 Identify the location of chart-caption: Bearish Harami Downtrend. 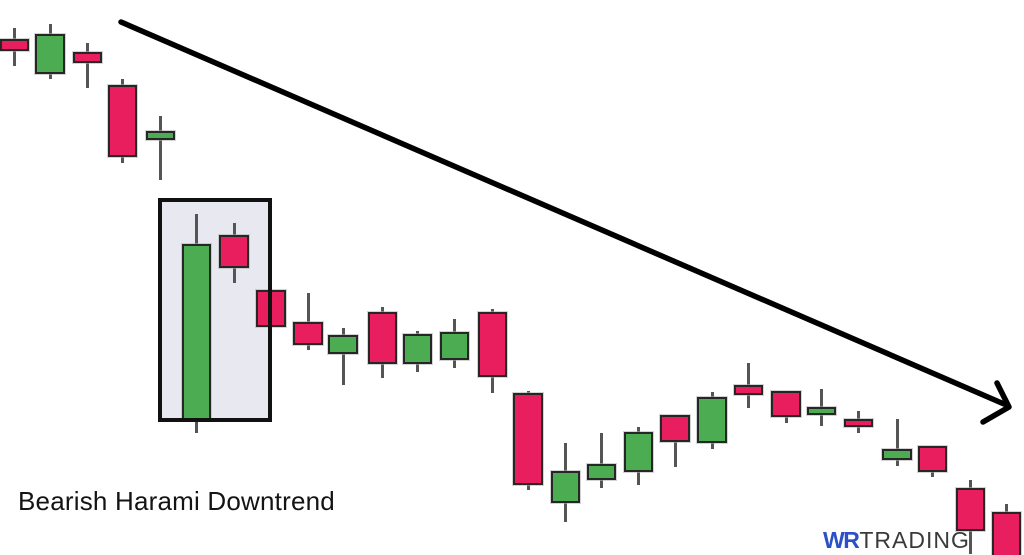
(176, 501).